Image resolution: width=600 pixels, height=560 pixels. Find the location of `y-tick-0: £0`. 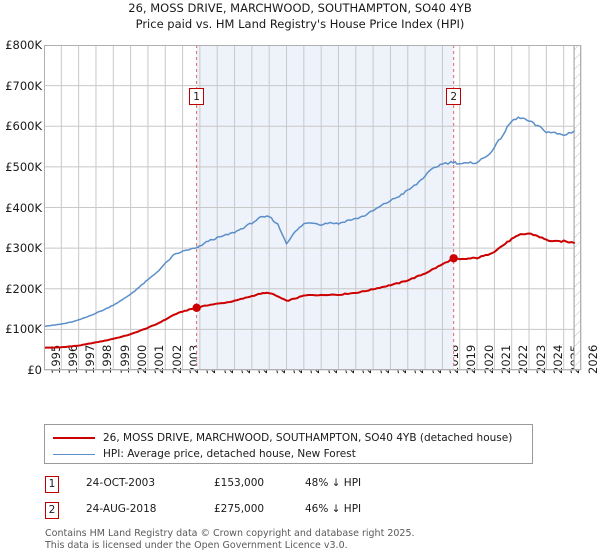

y-tick-0: £0 is located at coordinates (34, 370).